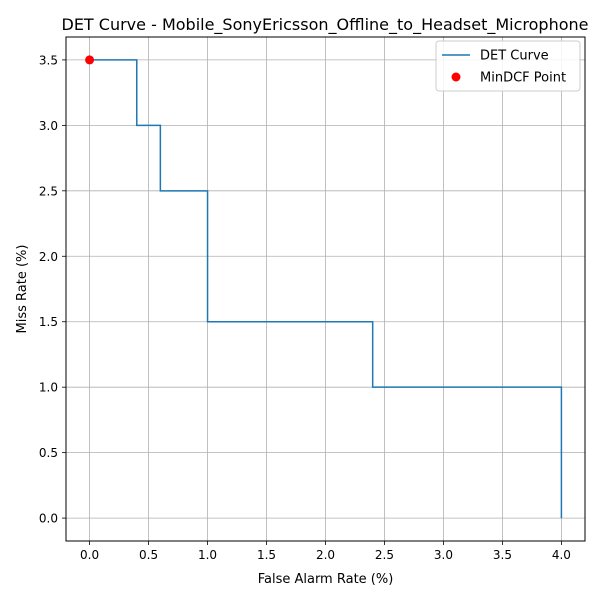 Image resolution: width=600 pixels, height=600 pixels. I want to click on legend: DET Curve MinDCF Point, so click(508, 66).